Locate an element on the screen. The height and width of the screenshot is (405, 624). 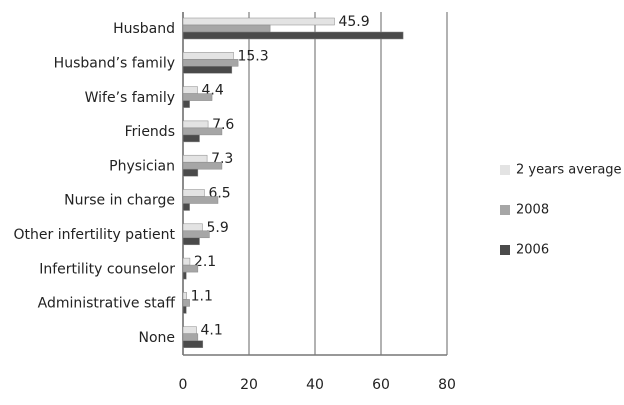
y-tick-label: Husband’s family is located at coordinates (114, 63).